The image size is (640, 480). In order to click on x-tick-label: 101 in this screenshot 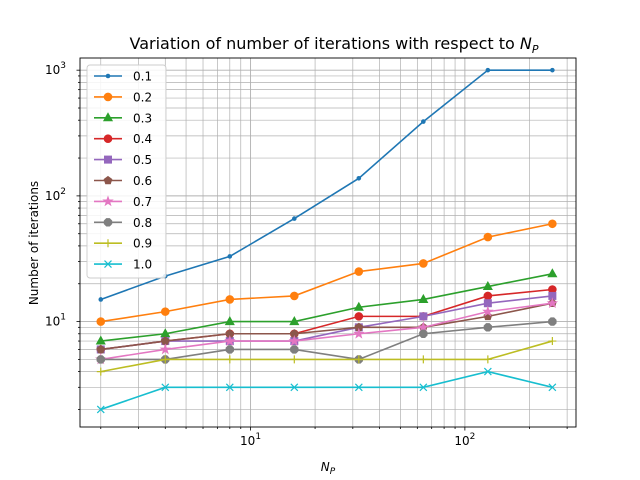, I will do `click(250, 440)`.